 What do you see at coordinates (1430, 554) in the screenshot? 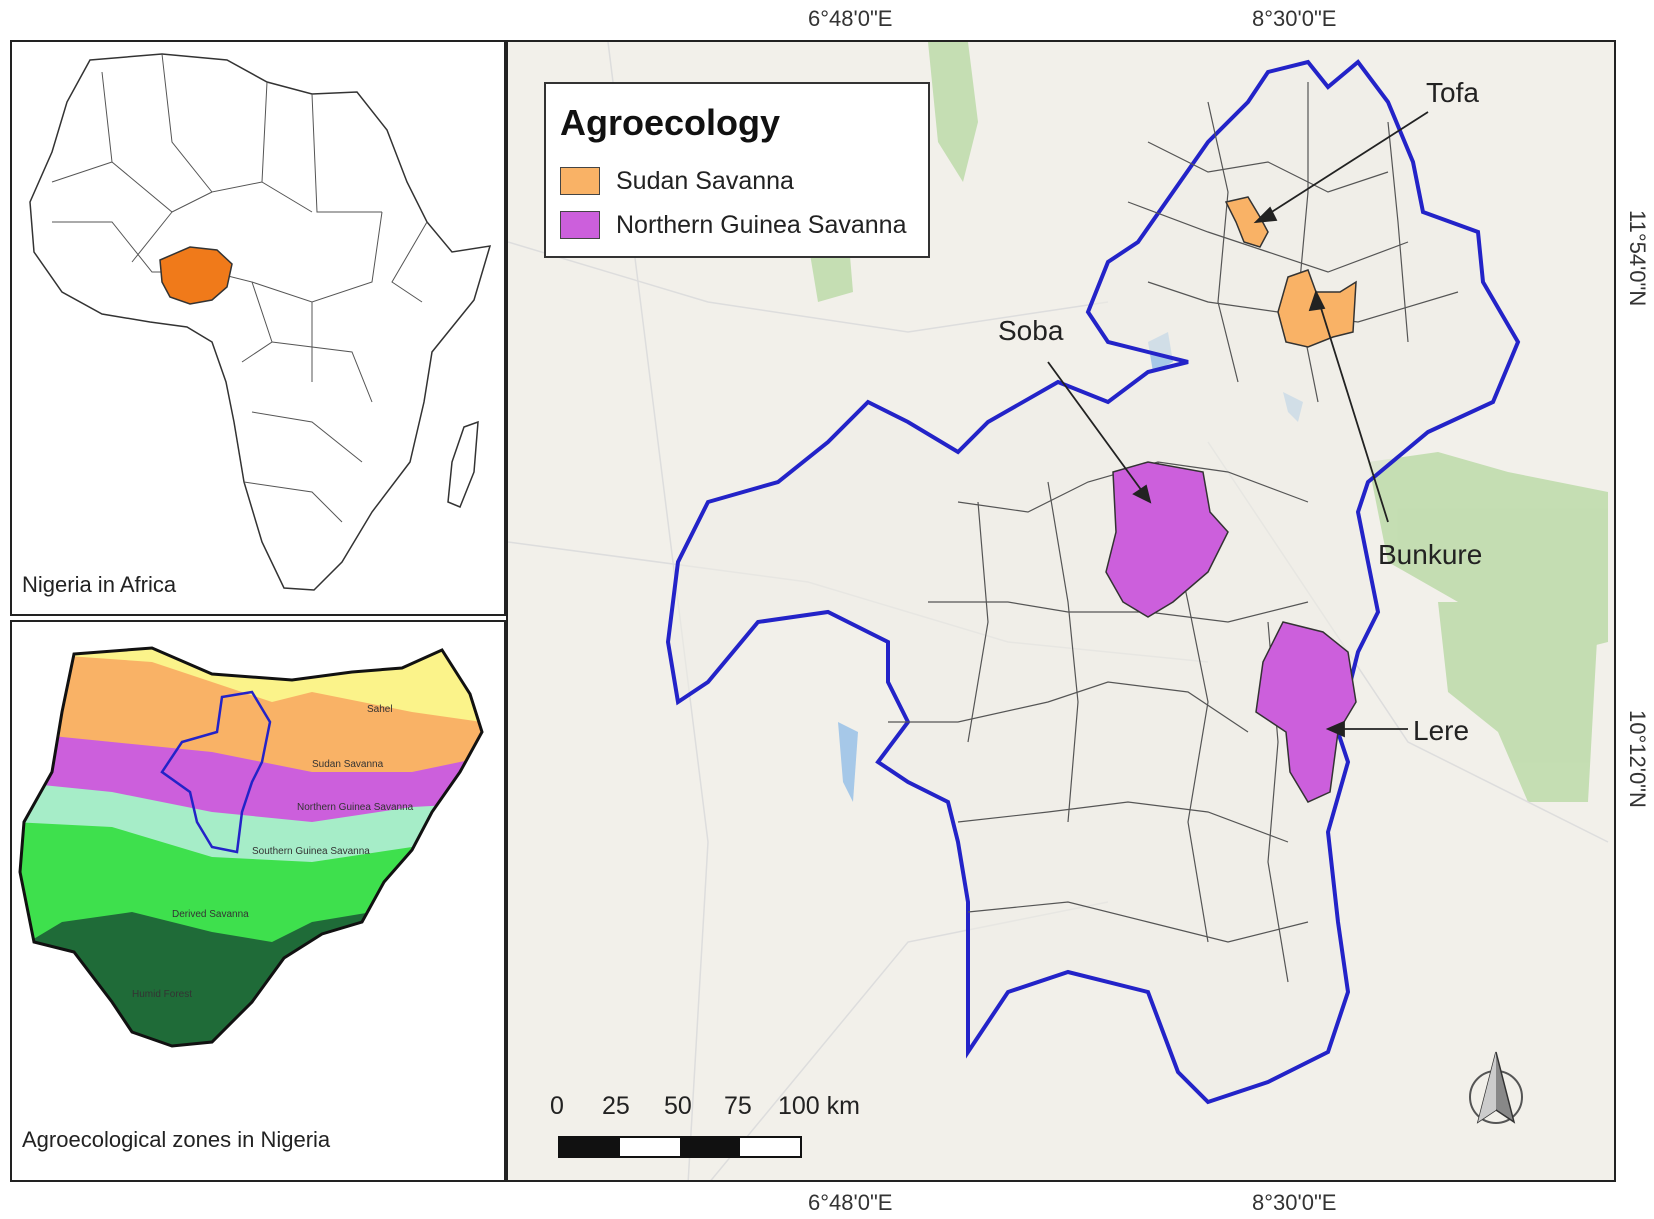
I see `site-label-bunkure: Bunkure` at bounding box center [1430, 554].